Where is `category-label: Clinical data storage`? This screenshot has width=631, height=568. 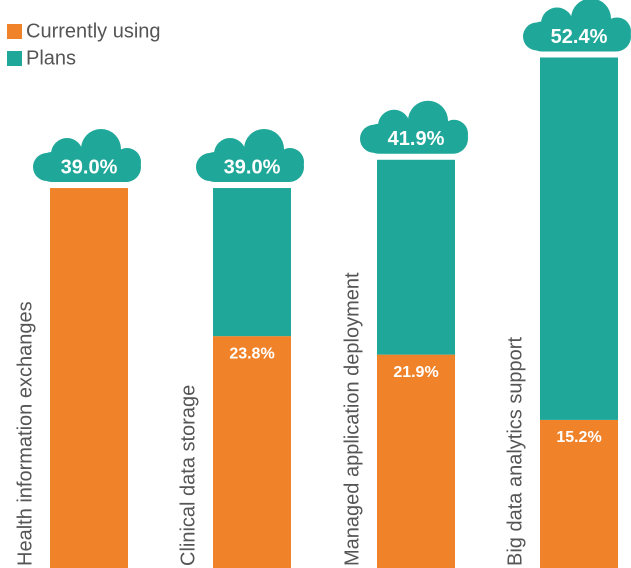
category-label: Clinical data storage is located at coordinates (188, 475).